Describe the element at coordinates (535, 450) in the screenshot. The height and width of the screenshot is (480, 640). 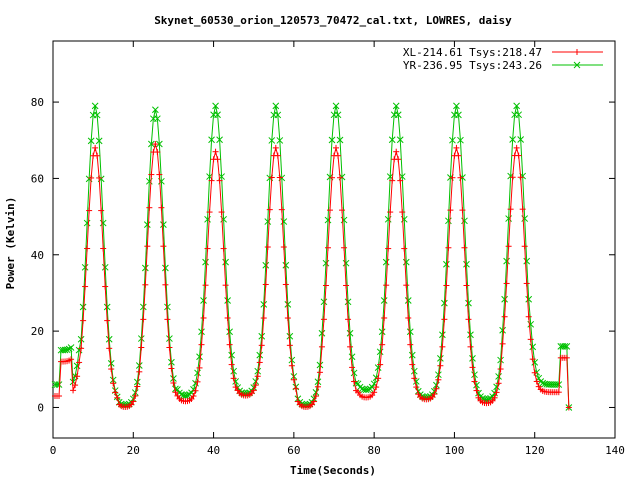
I see `x-tick-label: 120` at that location.